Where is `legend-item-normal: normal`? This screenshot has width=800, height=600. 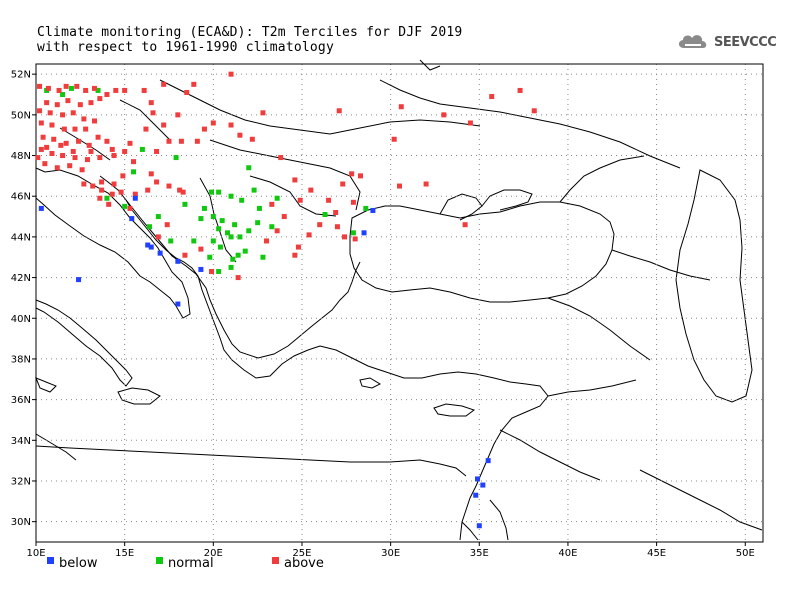 legend-item-normal: normal is located at coordinates (185, 563).